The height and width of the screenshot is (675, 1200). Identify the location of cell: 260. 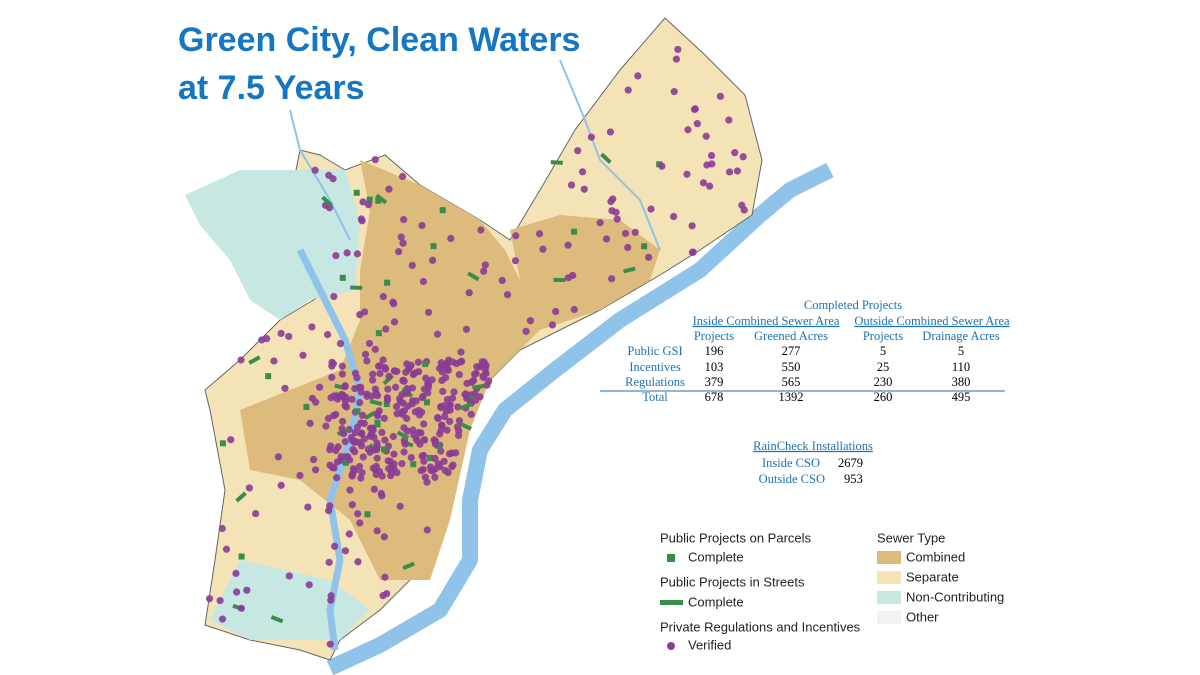
(883, 397).